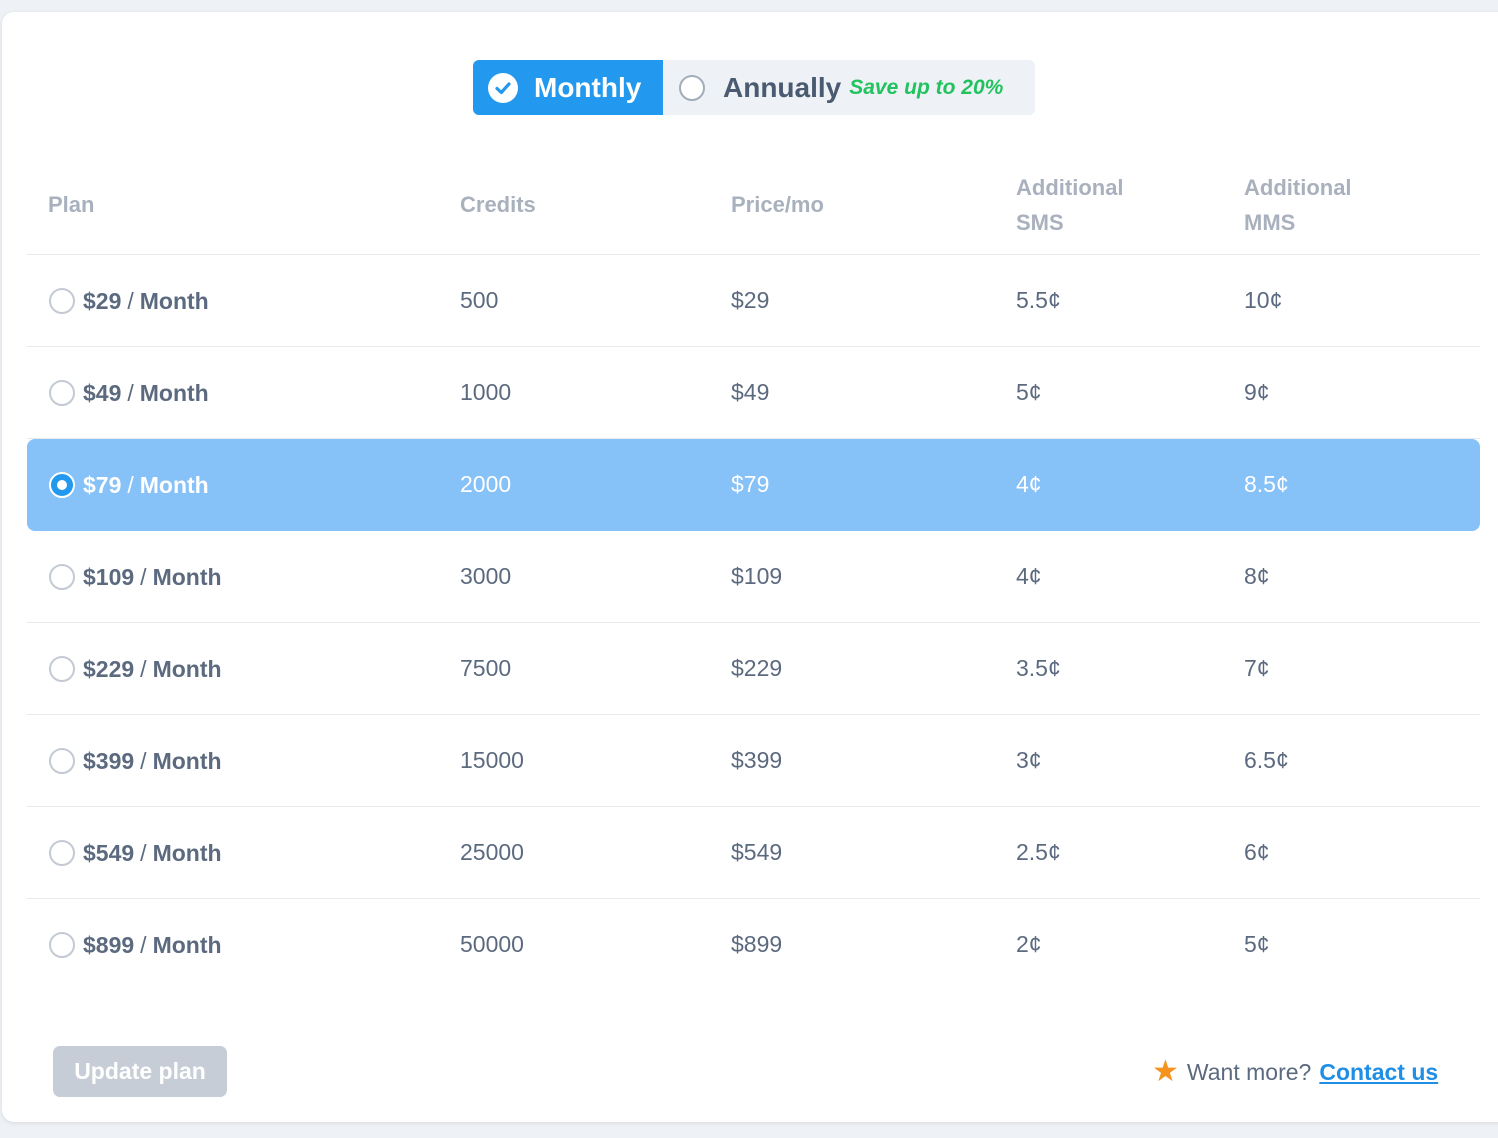 The width and height of the screenshot is (1498, 1138). What do you see at coordinates (849, 87) in the screenshot?
I see `billing-option-annually: Annually Save up to 20%` at bounding box center [849, 87].